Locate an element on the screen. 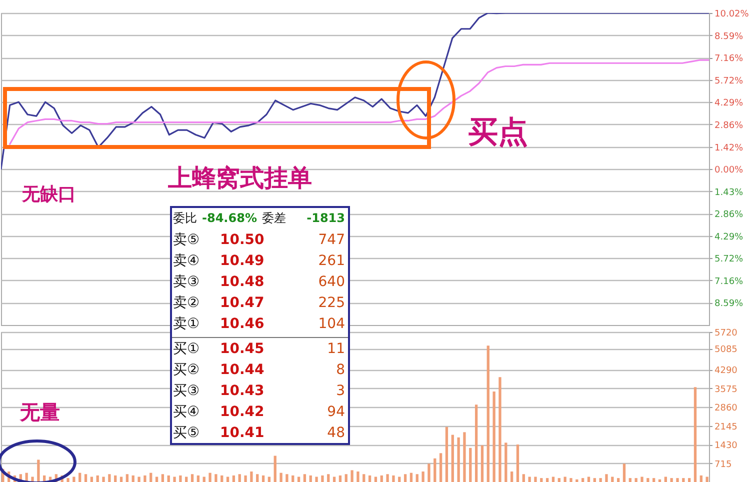 Image resolution: width=750 pixels, height=482 pixels. y-tick-label: 1.42% is located at coordinates (729, 148).